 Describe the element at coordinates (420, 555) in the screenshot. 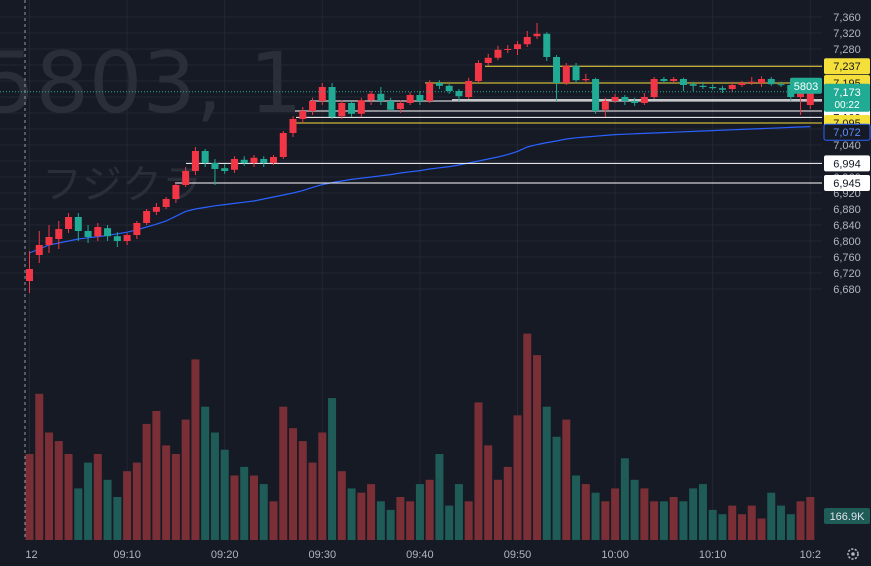

I see `x-tick-label: 09:40` at that location.